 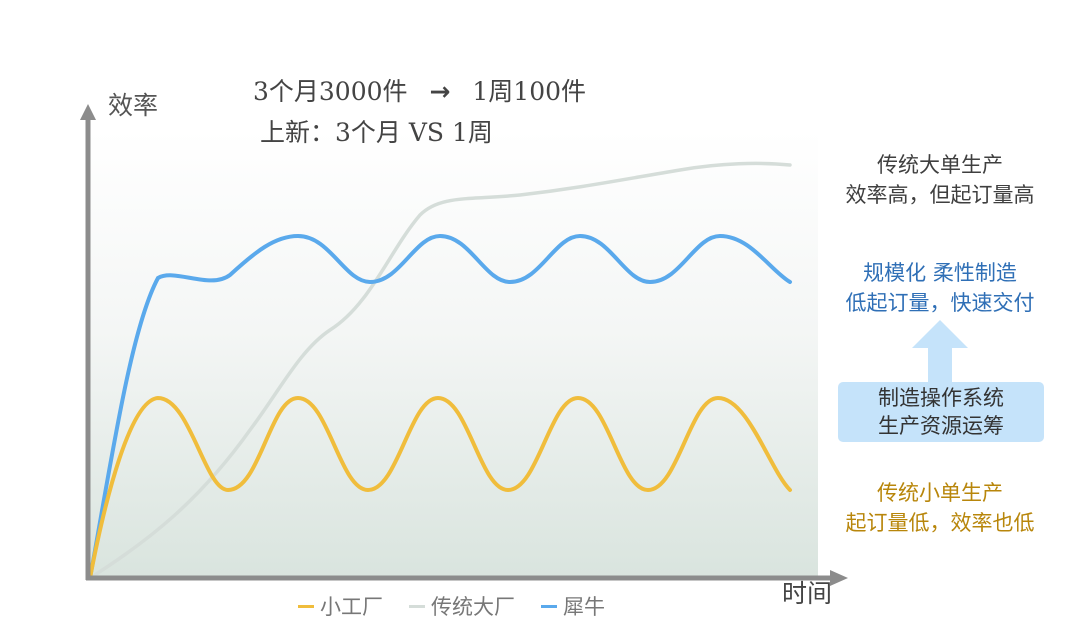 What do you see at coordinates (941, 426) in the screenshot?
I see `os-box-line2: 生产资源运筹` at bounding box center [941, 426].